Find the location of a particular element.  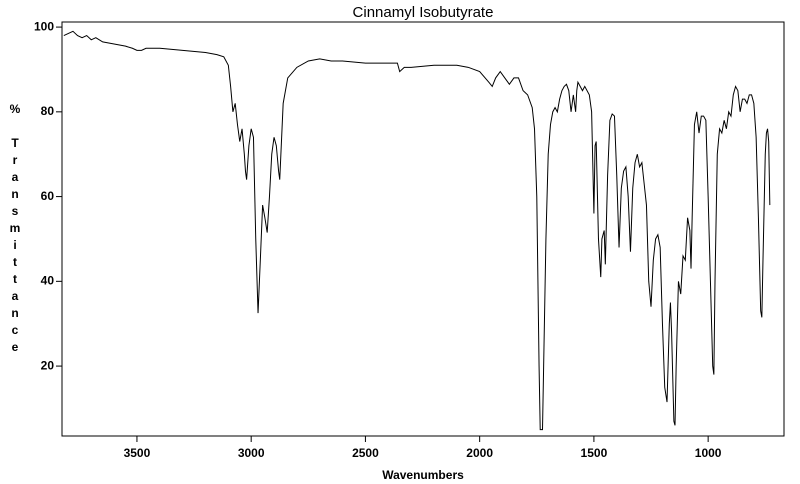

y-axis-label: % Transmittance is located at coordinates (15, 229).